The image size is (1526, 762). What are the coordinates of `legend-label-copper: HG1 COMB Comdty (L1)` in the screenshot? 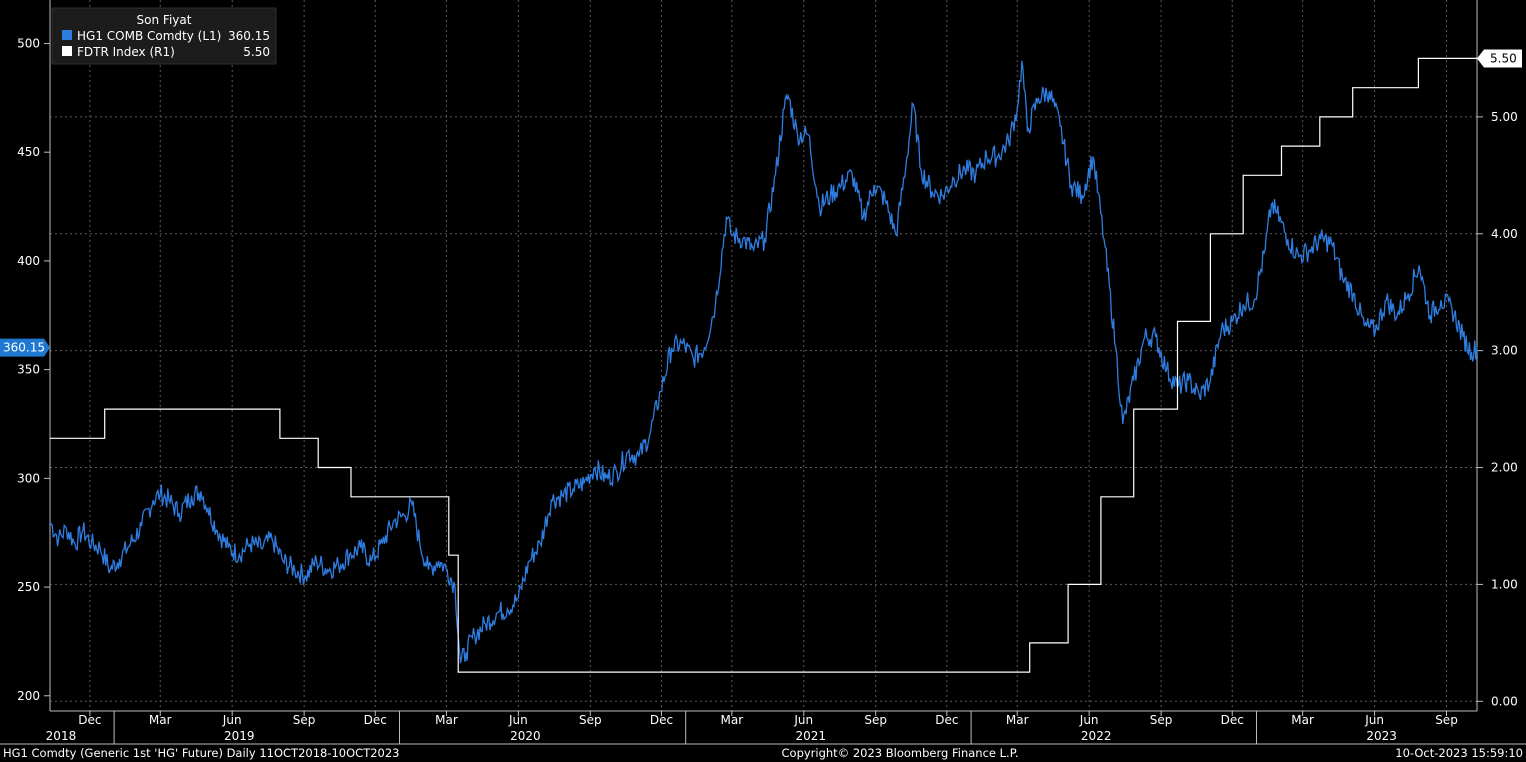 It's located at (149, 36).